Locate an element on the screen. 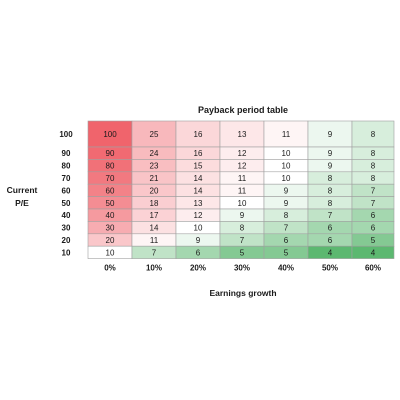  heatmap-cell-value: 40 is located at coordinates (110, 215).